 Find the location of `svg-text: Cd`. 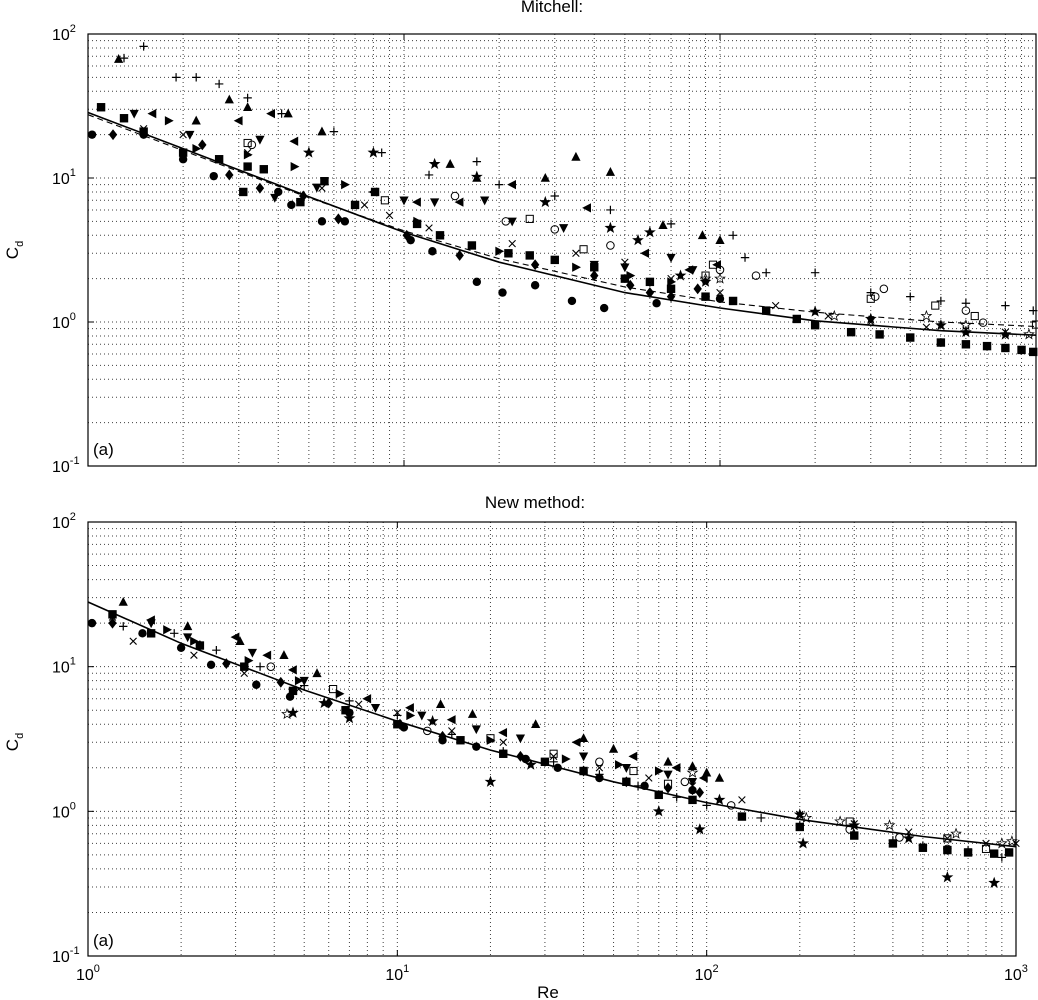

svg-text: Cd is located at coordinates (14, 742).